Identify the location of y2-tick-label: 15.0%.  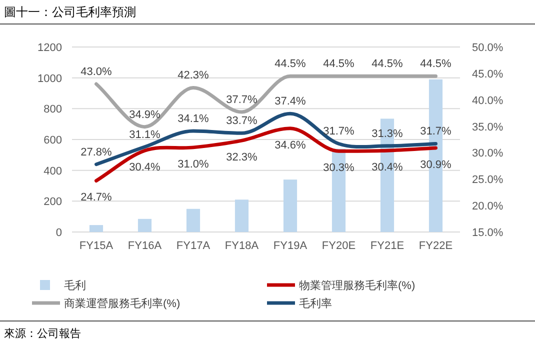
(488, 233).